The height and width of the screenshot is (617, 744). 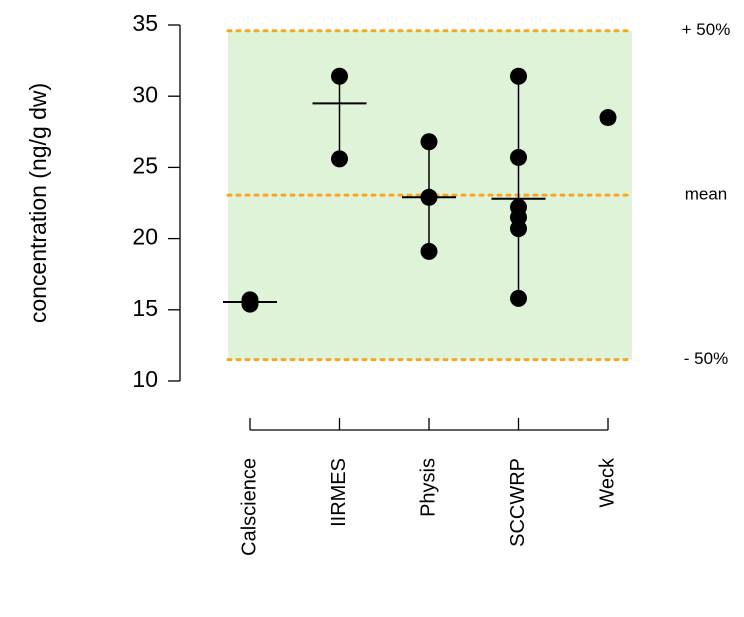 I want to click on reference-label: - 50%, so click(x=706, y=358).